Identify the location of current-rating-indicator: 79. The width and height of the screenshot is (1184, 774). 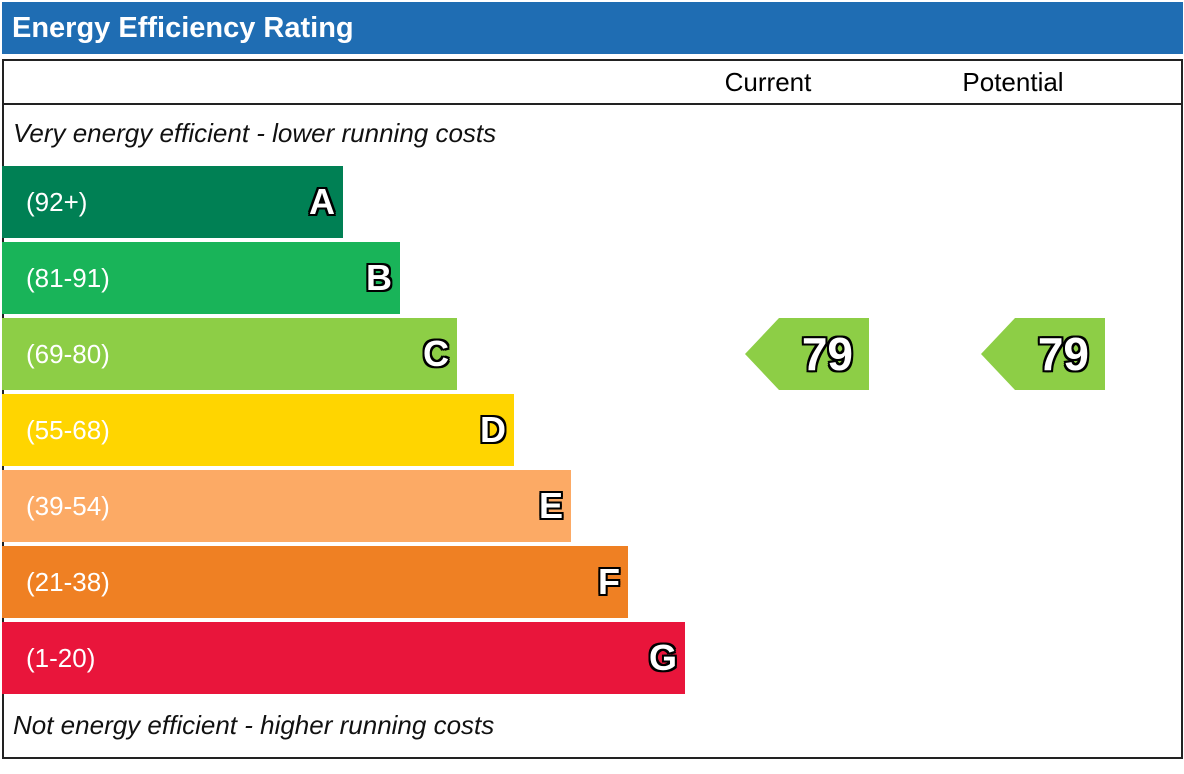
(807, 354).